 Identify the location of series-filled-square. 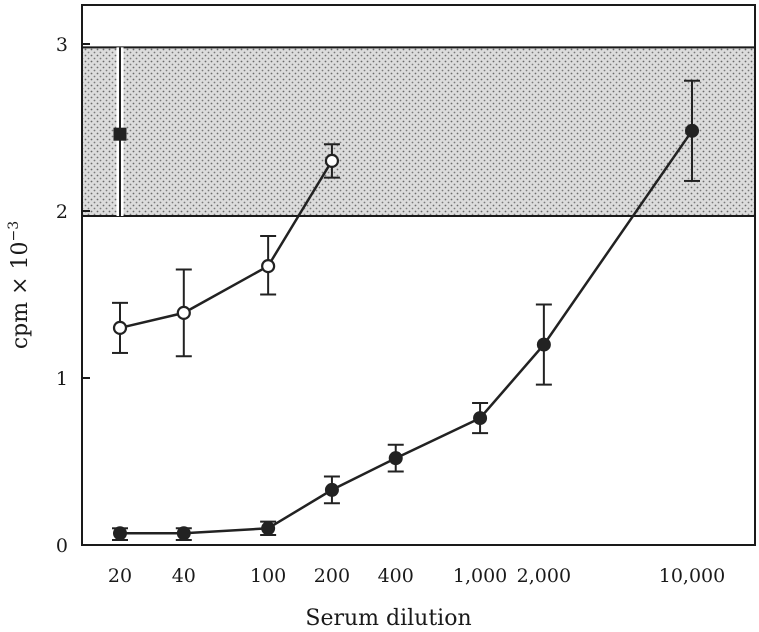
(120, 132).